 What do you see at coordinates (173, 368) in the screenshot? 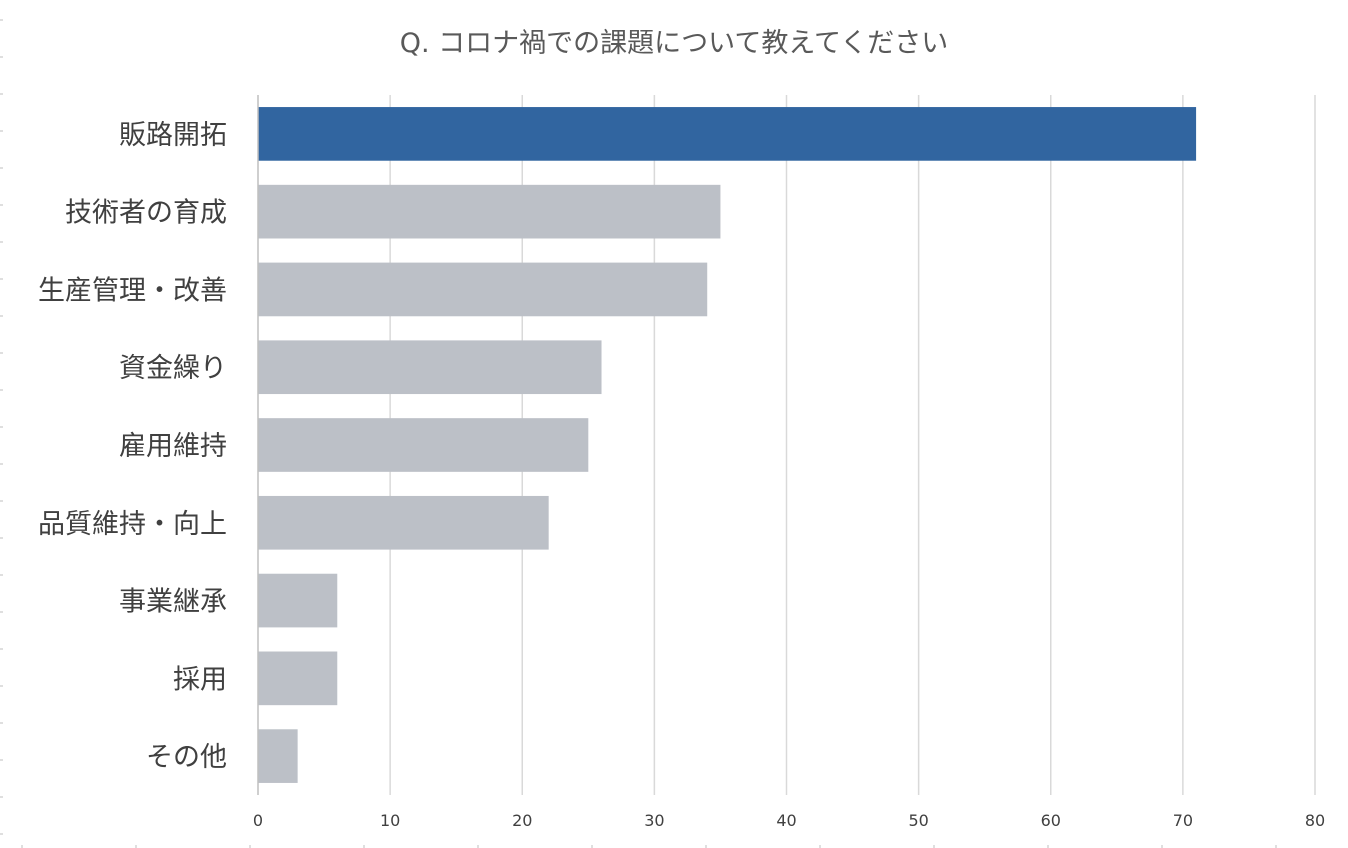
I see `category-label-4: 資金繰り` at bounding box center [173, 368].